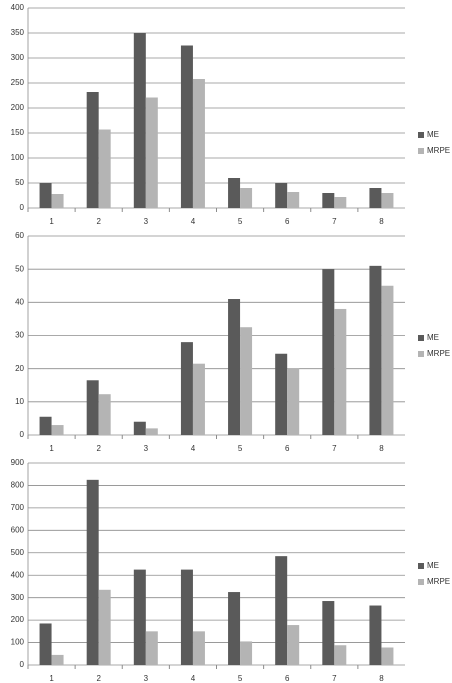  Describe the element at coordinates (18, 552) in the screenshot. I see `y-tick-label: 500` at that location.